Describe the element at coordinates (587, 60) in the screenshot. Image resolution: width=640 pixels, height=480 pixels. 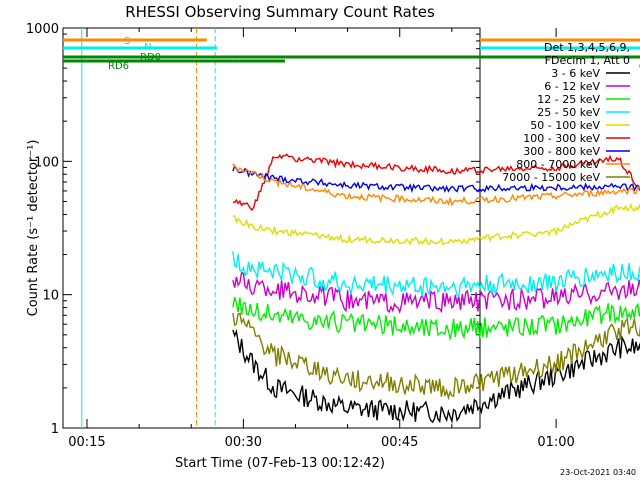
I see `legend-header-line-2: FDecim 1, Att 0` at that location.